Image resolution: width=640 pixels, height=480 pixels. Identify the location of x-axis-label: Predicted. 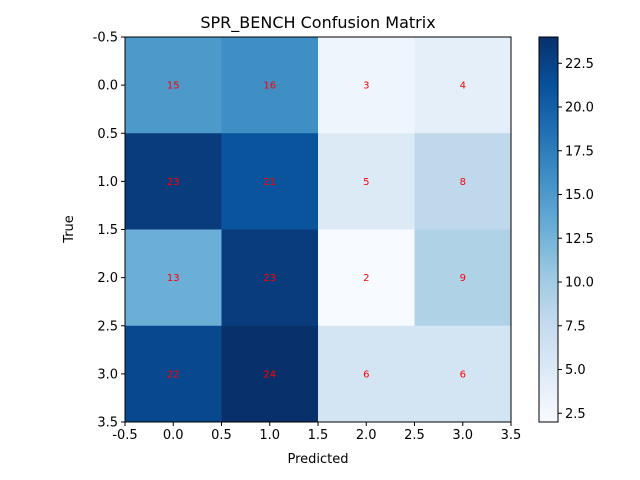
(317, 459).